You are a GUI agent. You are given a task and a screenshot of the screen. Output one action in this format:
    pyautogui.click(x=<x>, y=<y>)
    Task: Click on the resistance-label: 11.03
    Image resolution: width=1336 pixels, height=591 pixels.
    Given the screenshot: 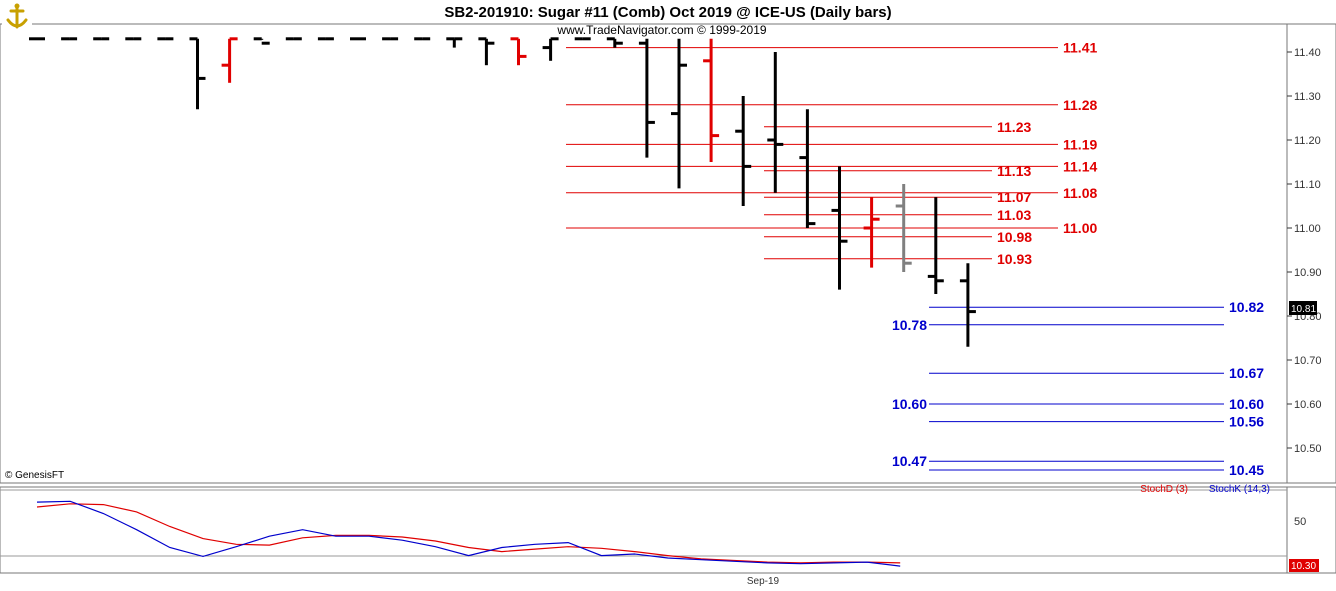 What is the action you would take?
    pyautogui.click(x=1014, y=215)
    